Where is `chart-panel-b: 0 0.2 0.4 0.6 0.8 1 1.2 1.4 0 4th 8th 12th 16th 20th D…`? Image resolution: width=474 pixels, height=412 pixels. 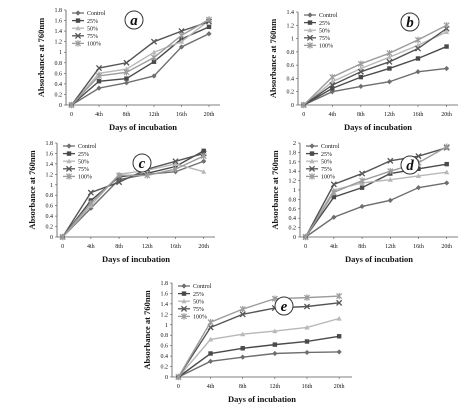
chart-panel-b: 0 0.2 0.4 0.6 0.8 1 1.2 1.4 0 4th 8th 12th 16th 20th D… is located at coordinates (363, 71).